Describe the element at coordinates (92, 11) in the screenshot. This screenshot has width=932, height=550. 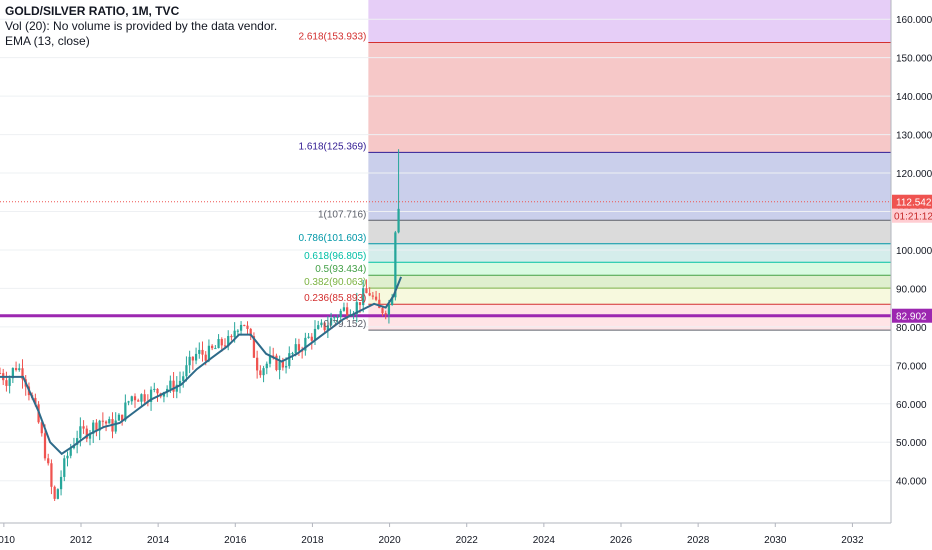
I see `symbol-title: GOLD/SILVER RATIO, 1M, TVC` at that location.